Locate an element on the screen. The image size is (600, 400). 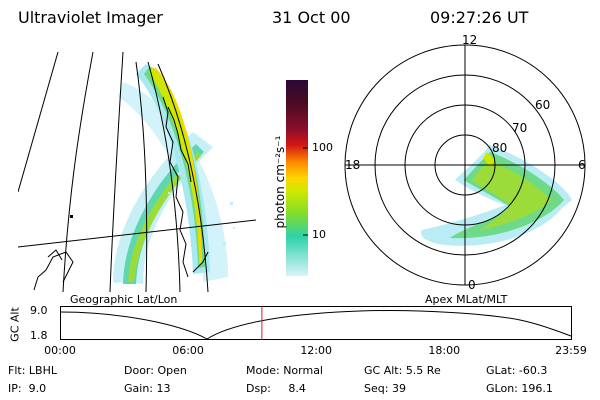
mlt-label-12: 12 is located at coordinates (470, 40).